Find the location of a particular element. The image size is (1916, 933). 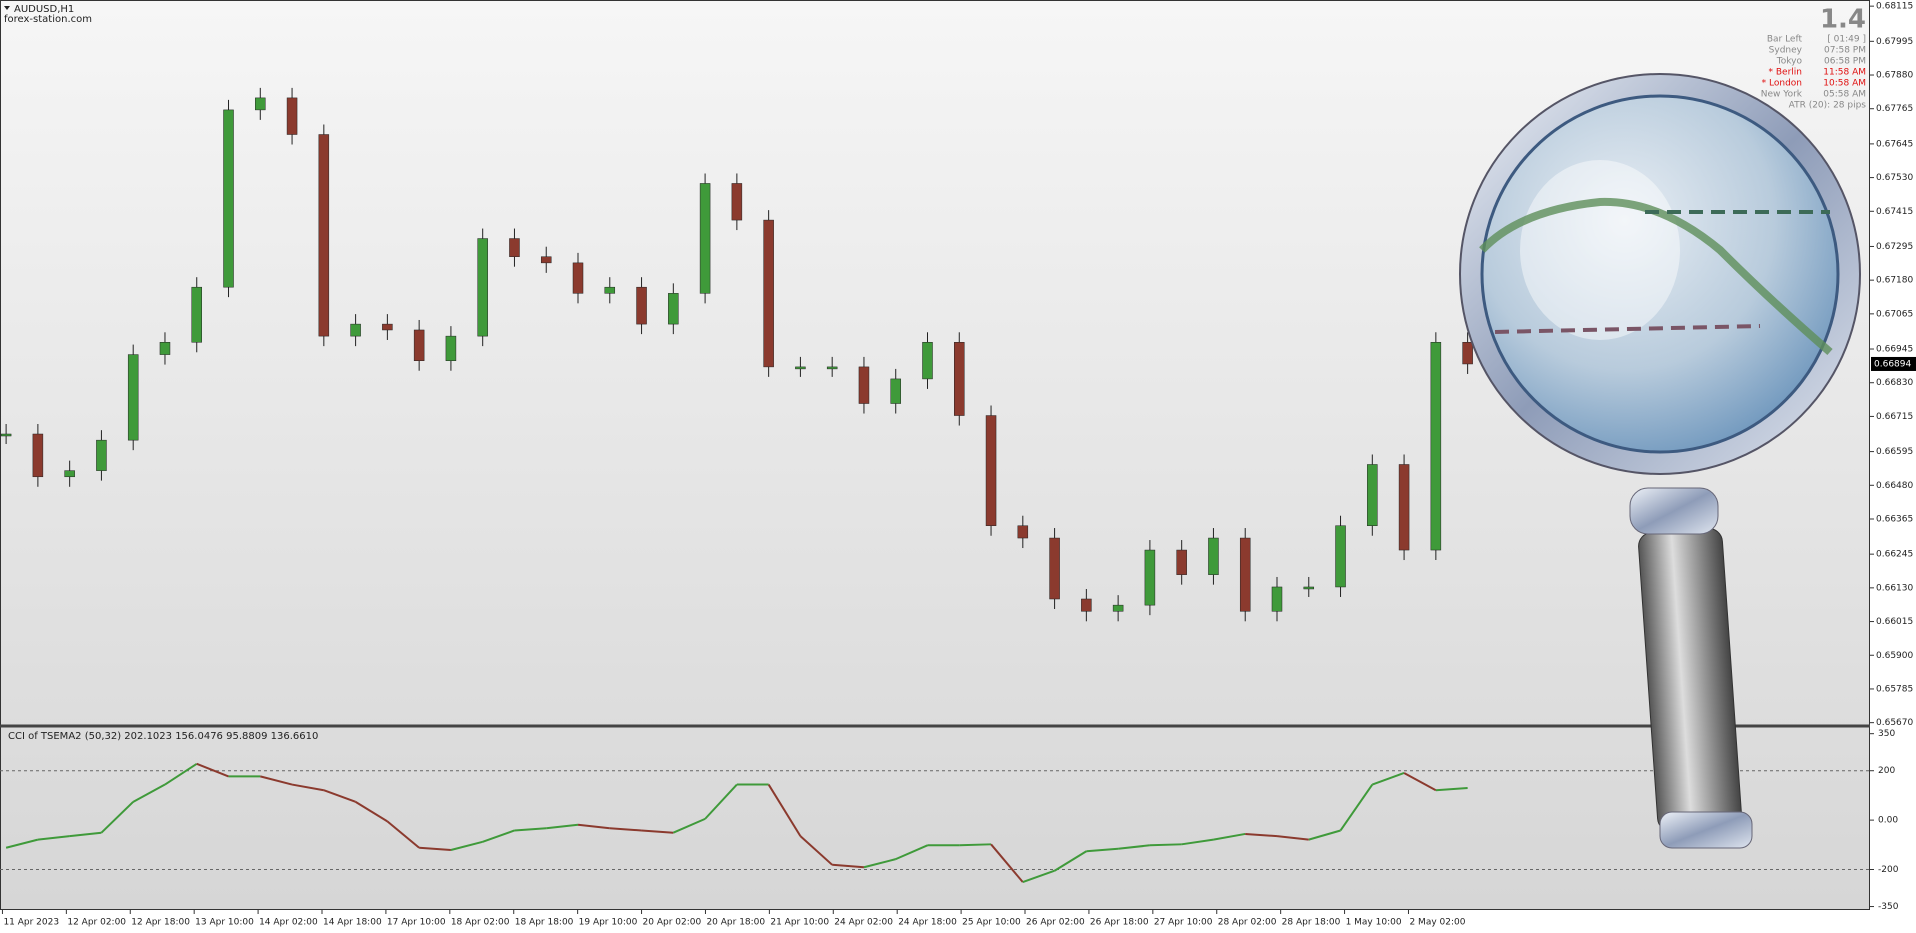

time-tick-label: 25 Apr 10:00 is located at coordinates (991, 923).